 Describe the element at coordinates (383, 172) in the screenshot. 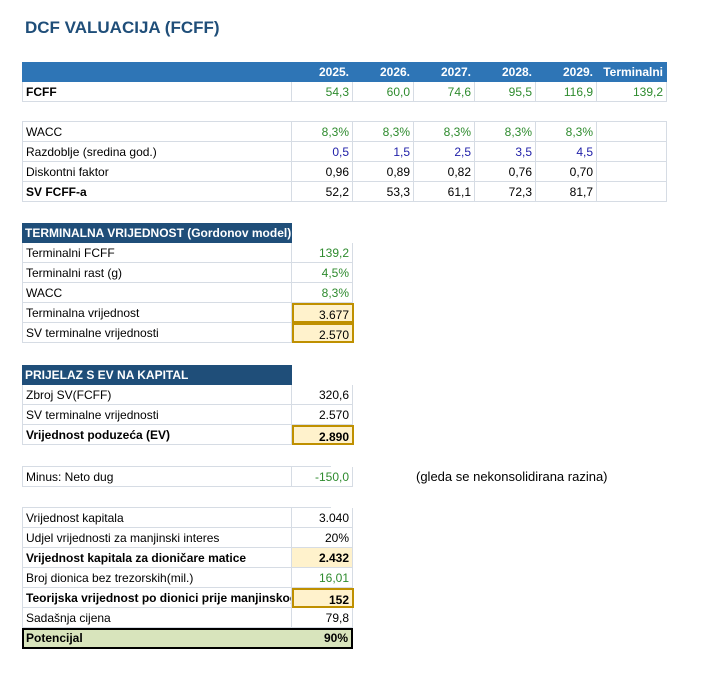

I see `factor-value: 0,89` at that location.